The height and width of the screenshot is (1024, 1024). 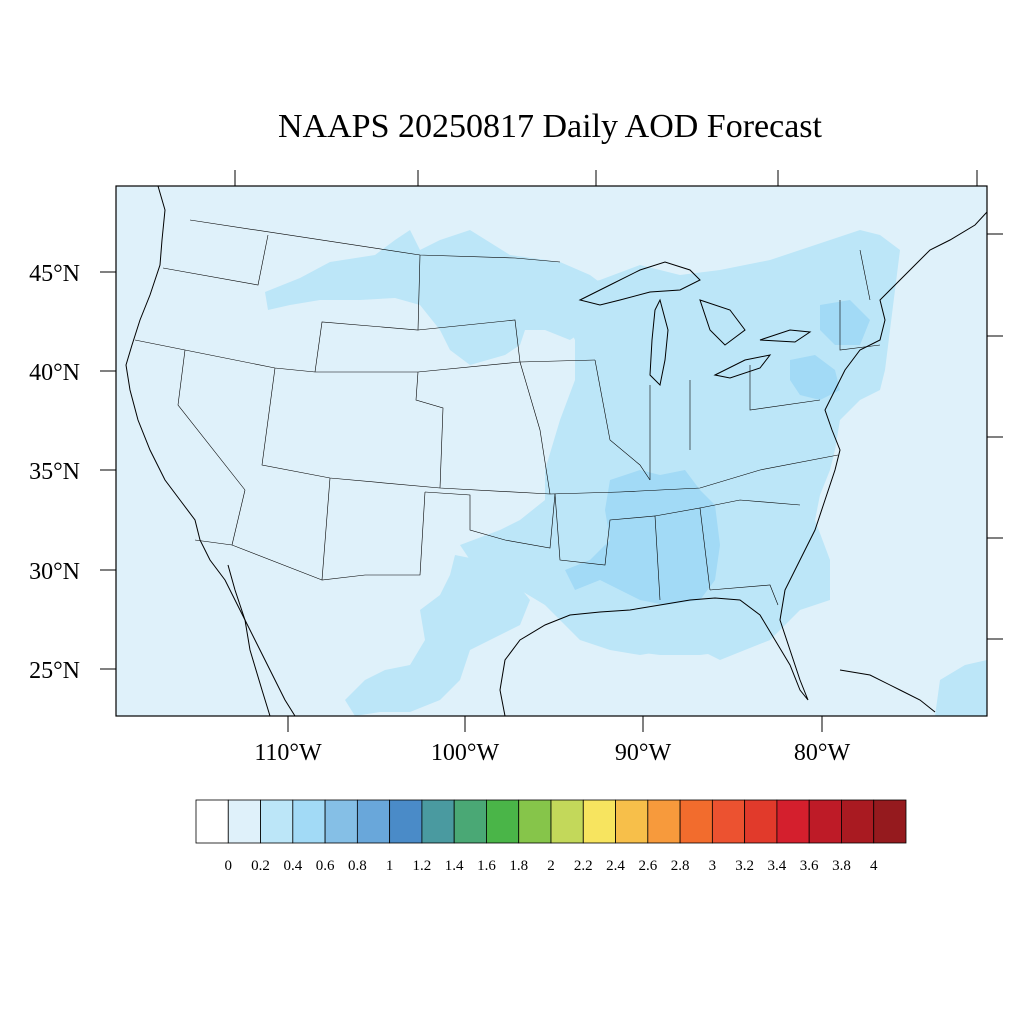 I want to click on great-lakes-ontario, so click(x=785, y=336).